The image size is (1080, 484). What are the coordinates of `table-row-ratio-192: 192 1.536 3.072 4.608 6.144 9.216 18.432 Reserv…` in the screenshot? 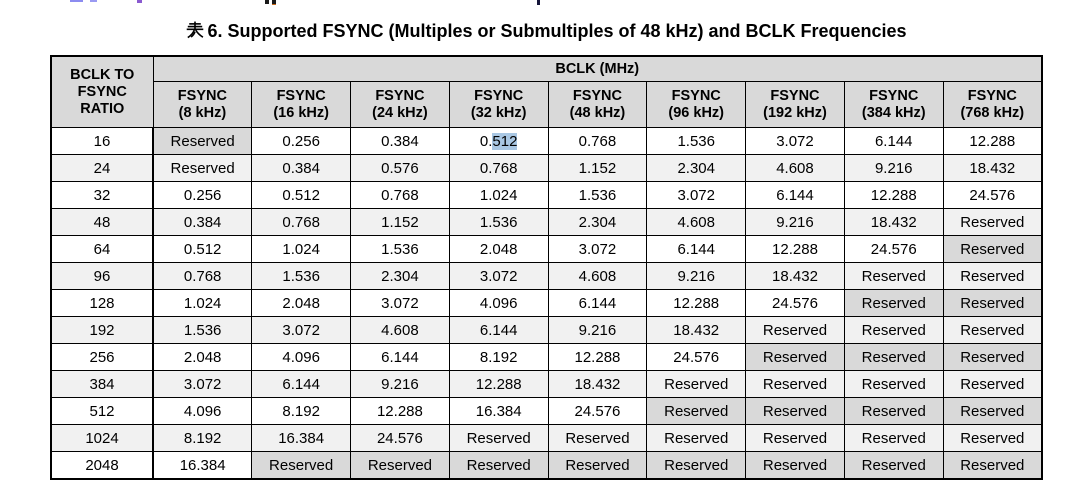 It's located at (546, 330).